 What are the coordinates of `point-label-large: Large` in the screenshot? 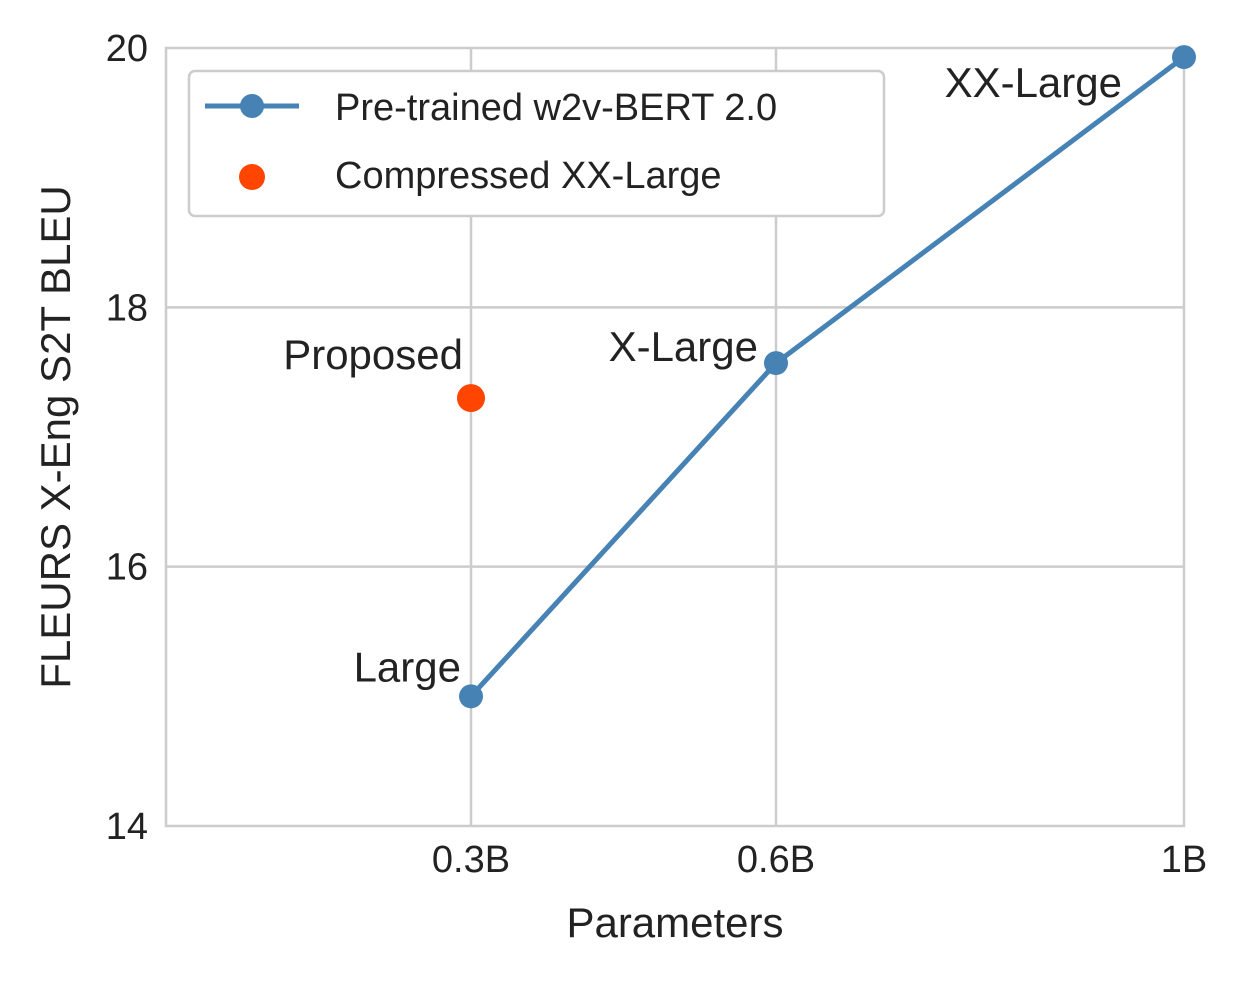 It's located at (407, 666).